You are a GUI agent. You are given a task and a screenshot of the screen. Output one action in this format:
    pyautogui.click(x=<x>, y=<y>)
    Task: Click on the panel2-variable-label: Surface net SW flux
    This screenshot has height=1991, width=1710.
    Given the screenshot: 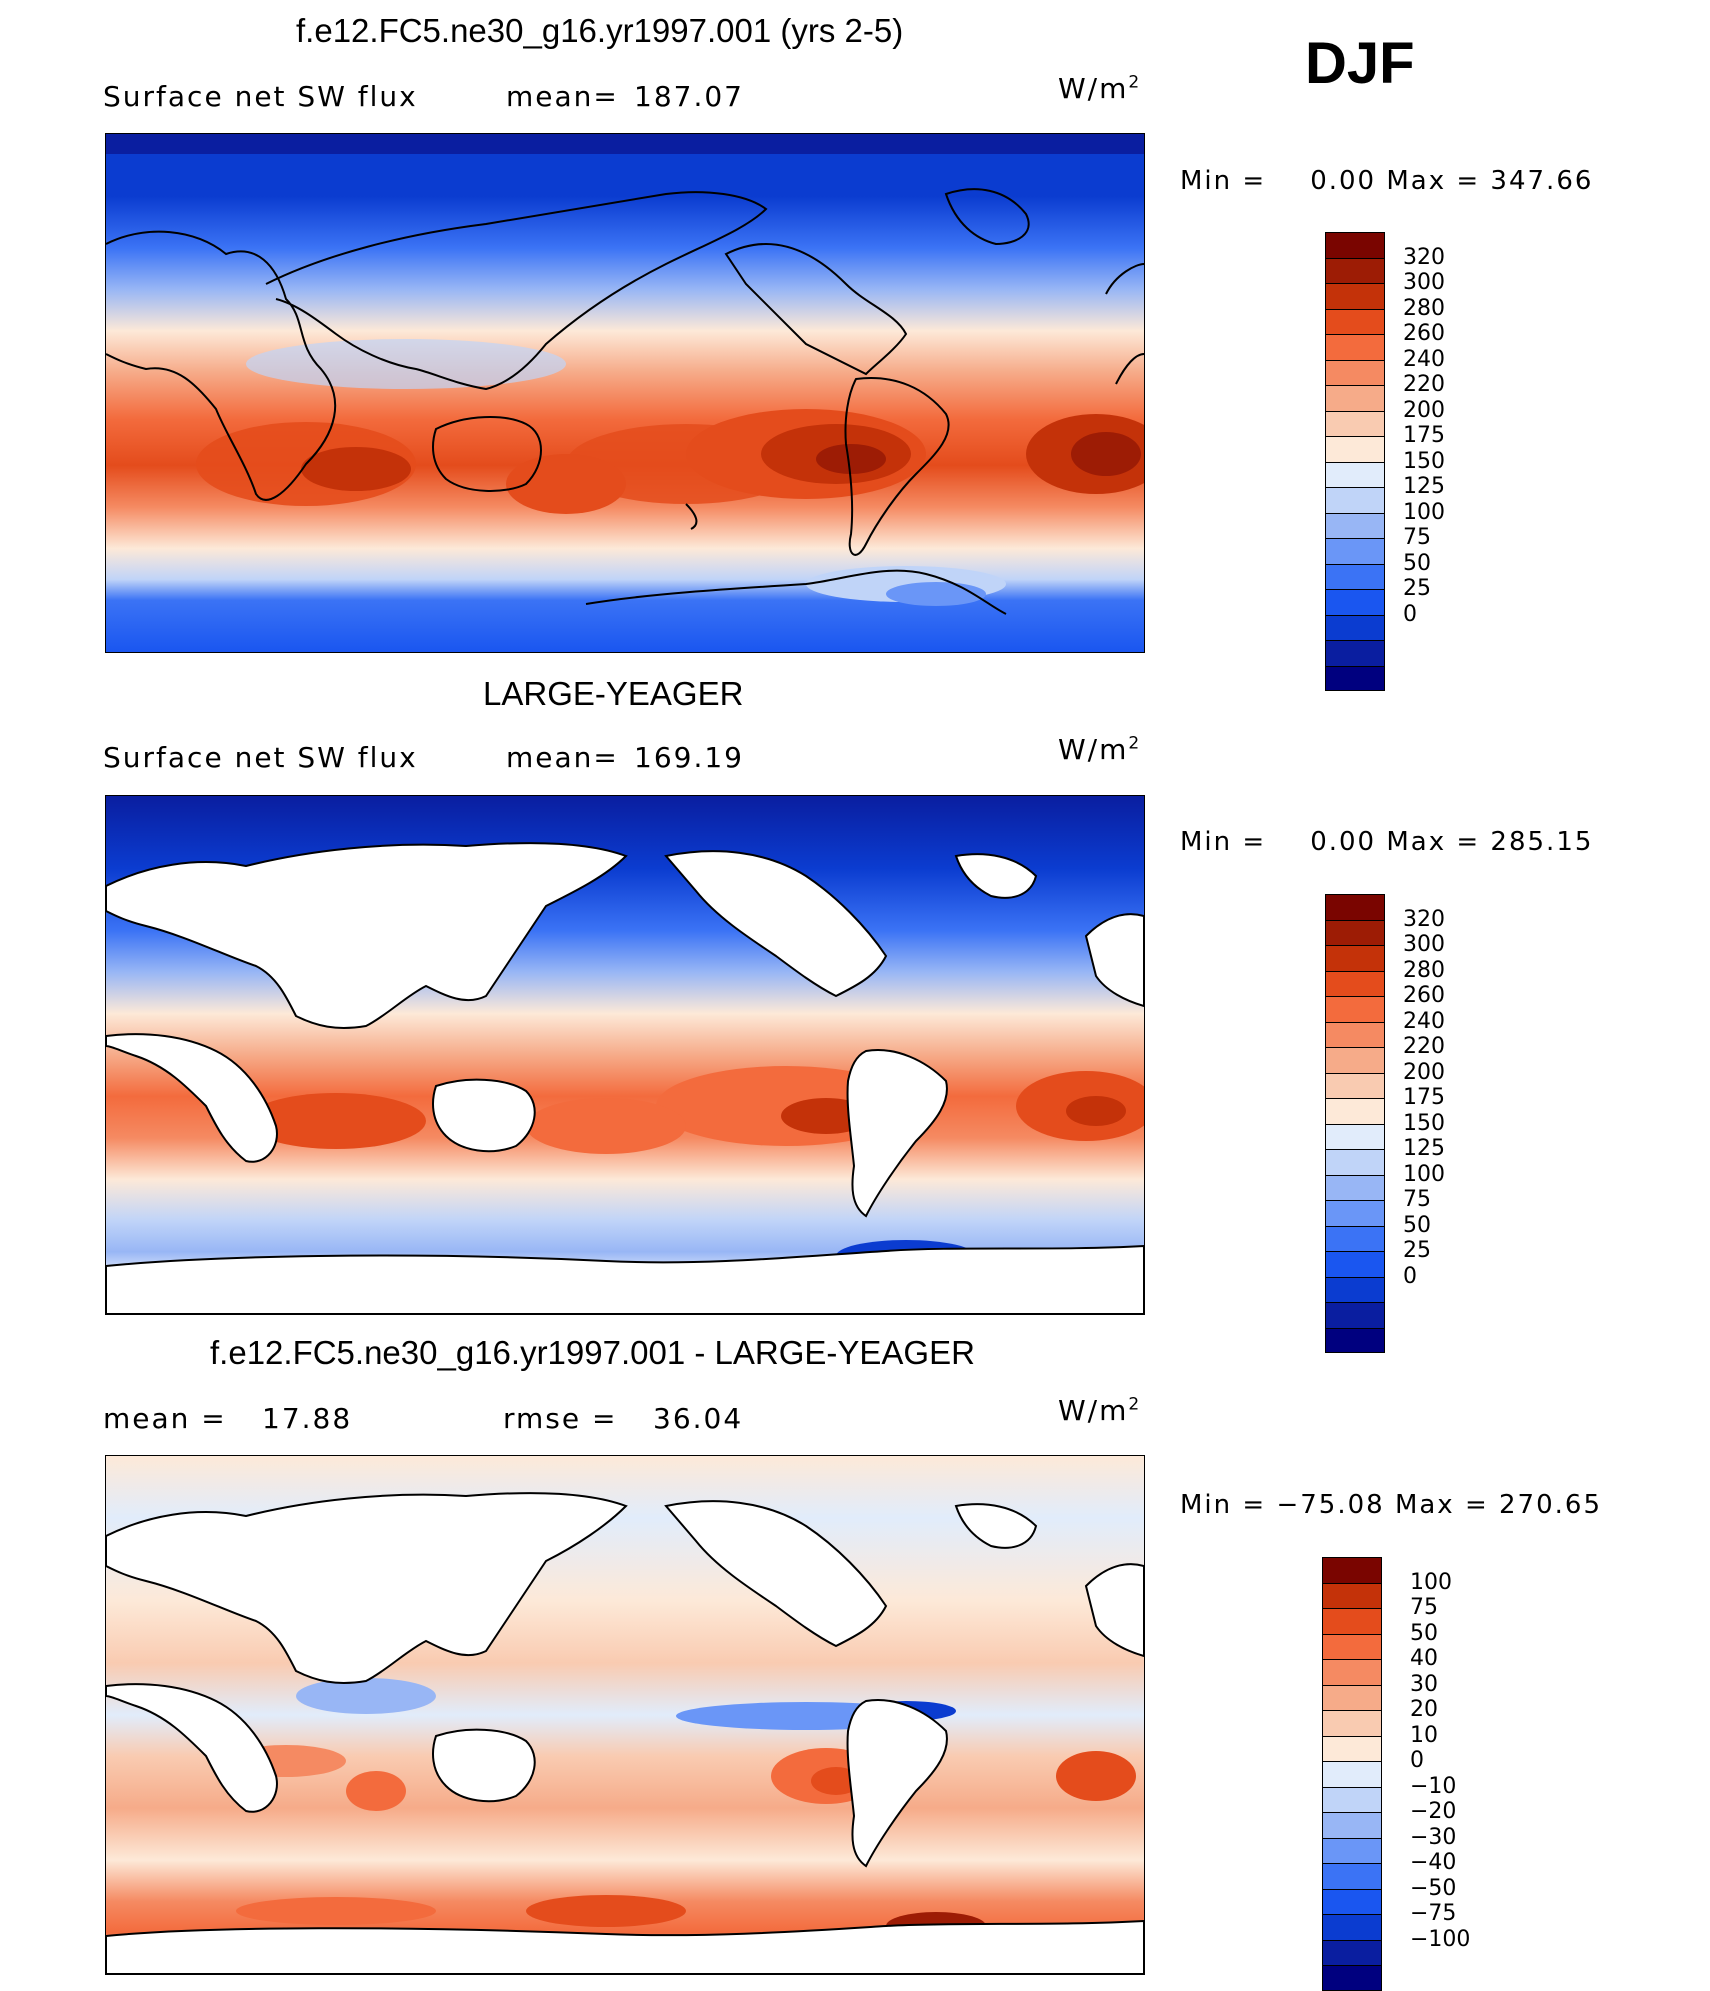 What is the action you would take?
    pyautogui.click(x=260, y=757)
    